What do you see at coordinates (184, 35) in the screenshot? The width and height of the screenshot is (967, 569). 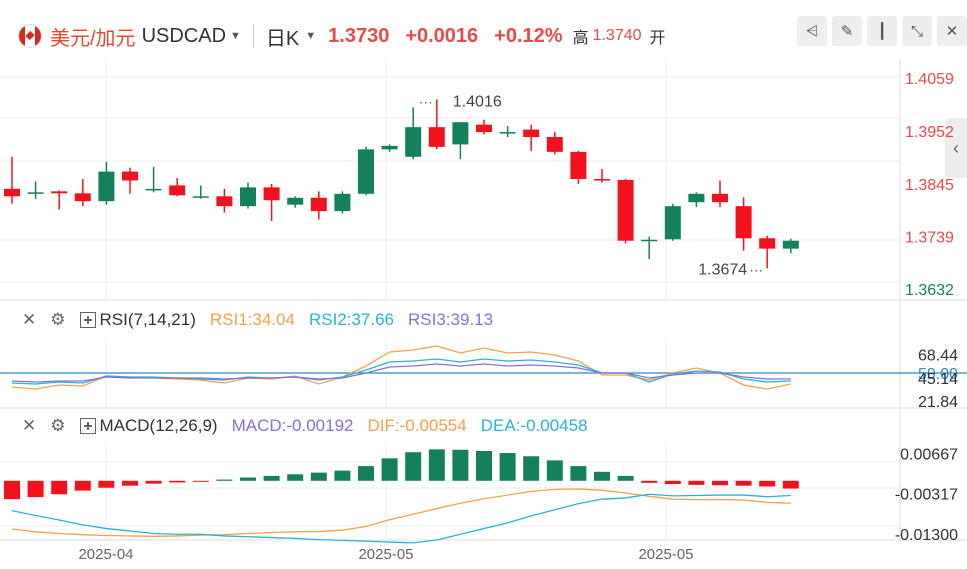 I see `symbol-label: USDCAD` at bounding box center [184, 35].